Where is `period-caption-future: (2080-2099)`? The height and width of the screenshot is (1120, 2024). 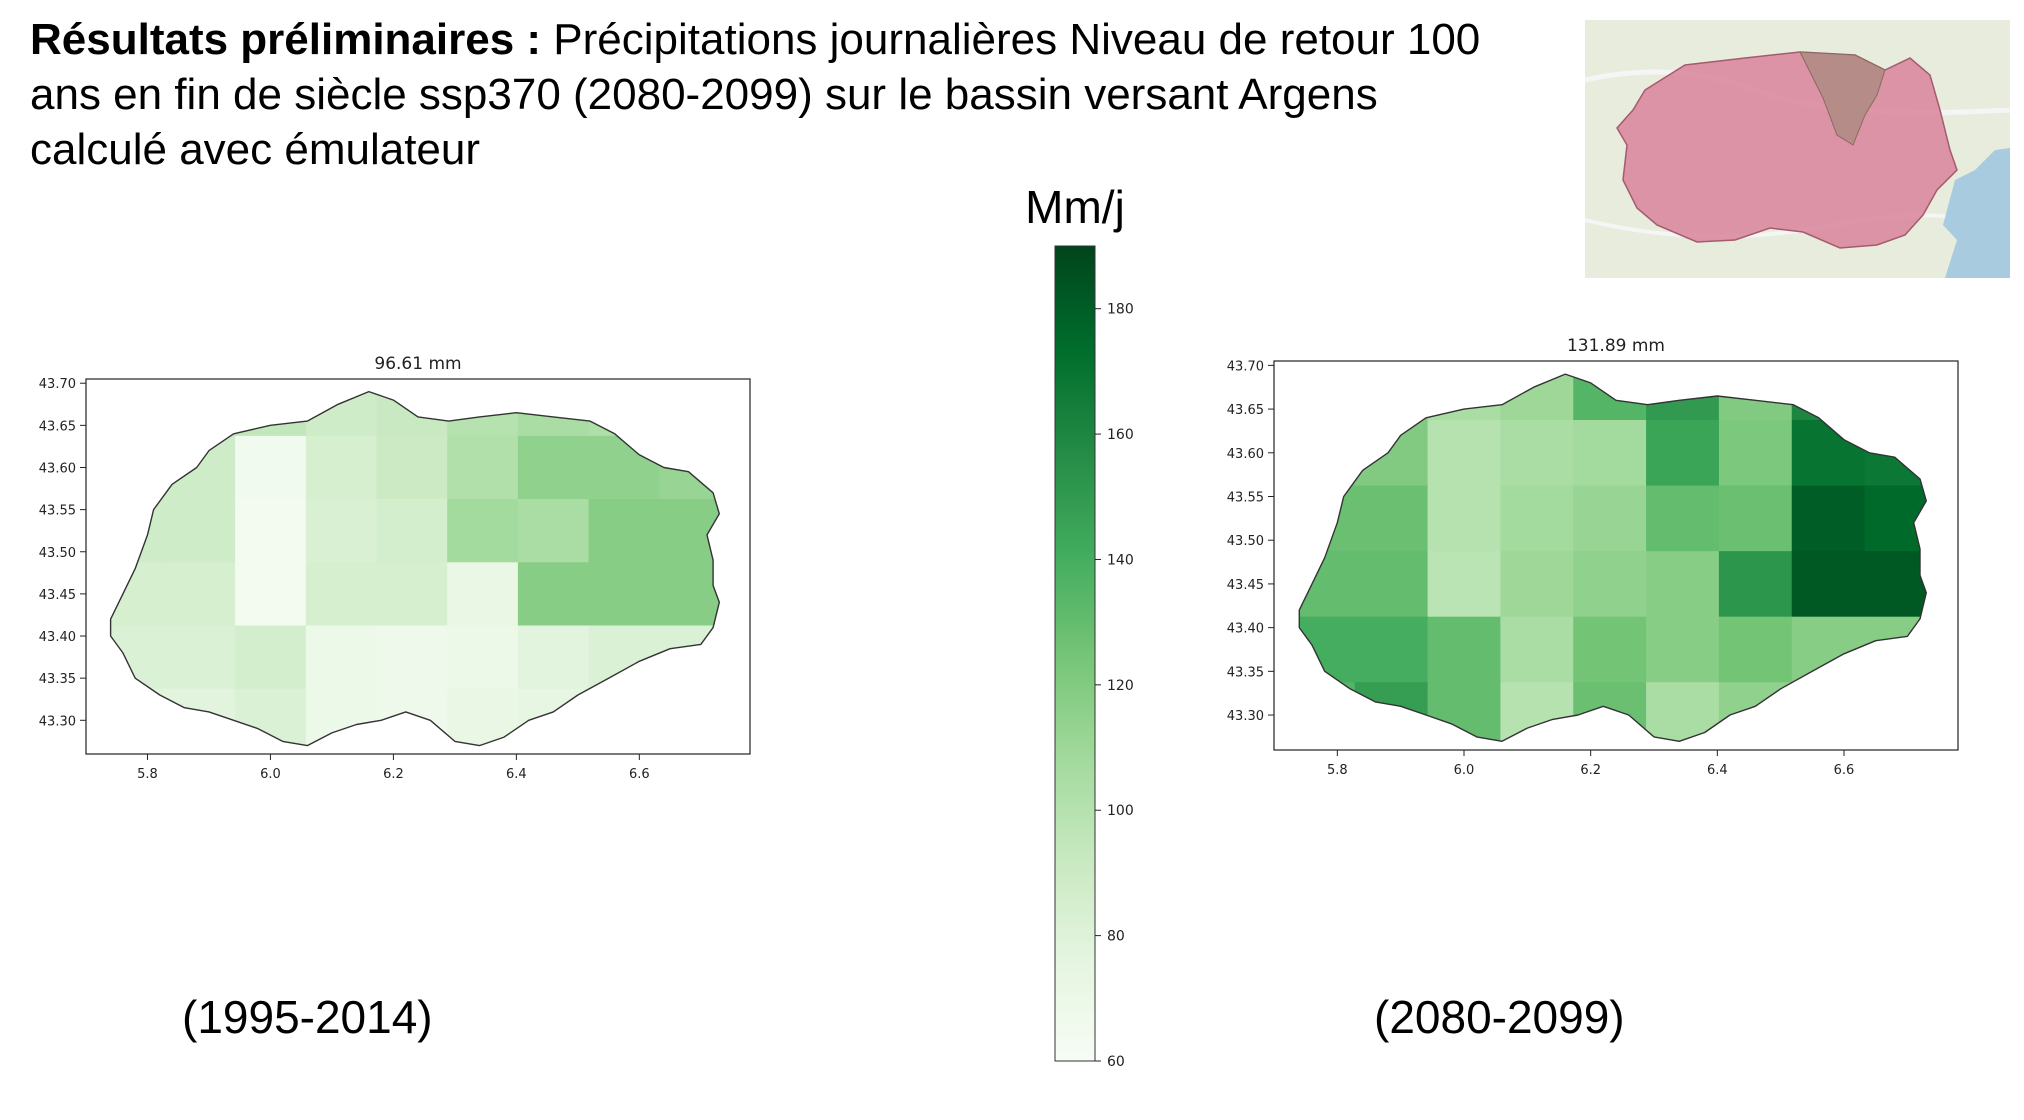
period-caption-future: (2080-2099) is located at coordinates (1499, 1017).